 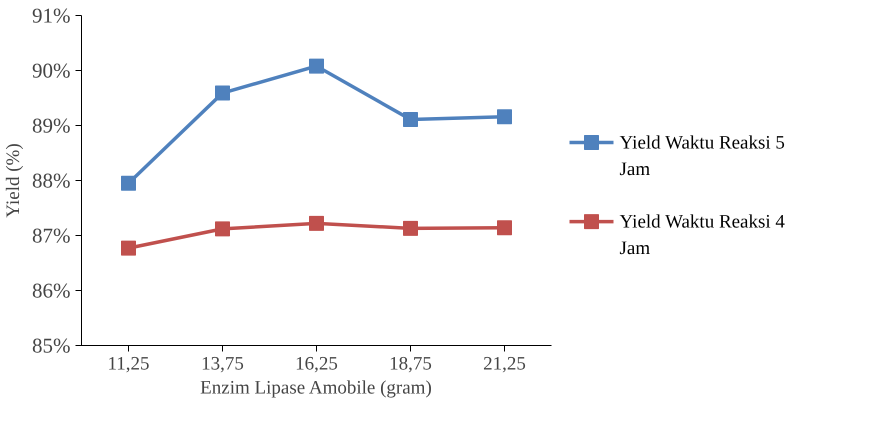 I want to click on x-tick-label: 18,75, so click(x=410, y=364).